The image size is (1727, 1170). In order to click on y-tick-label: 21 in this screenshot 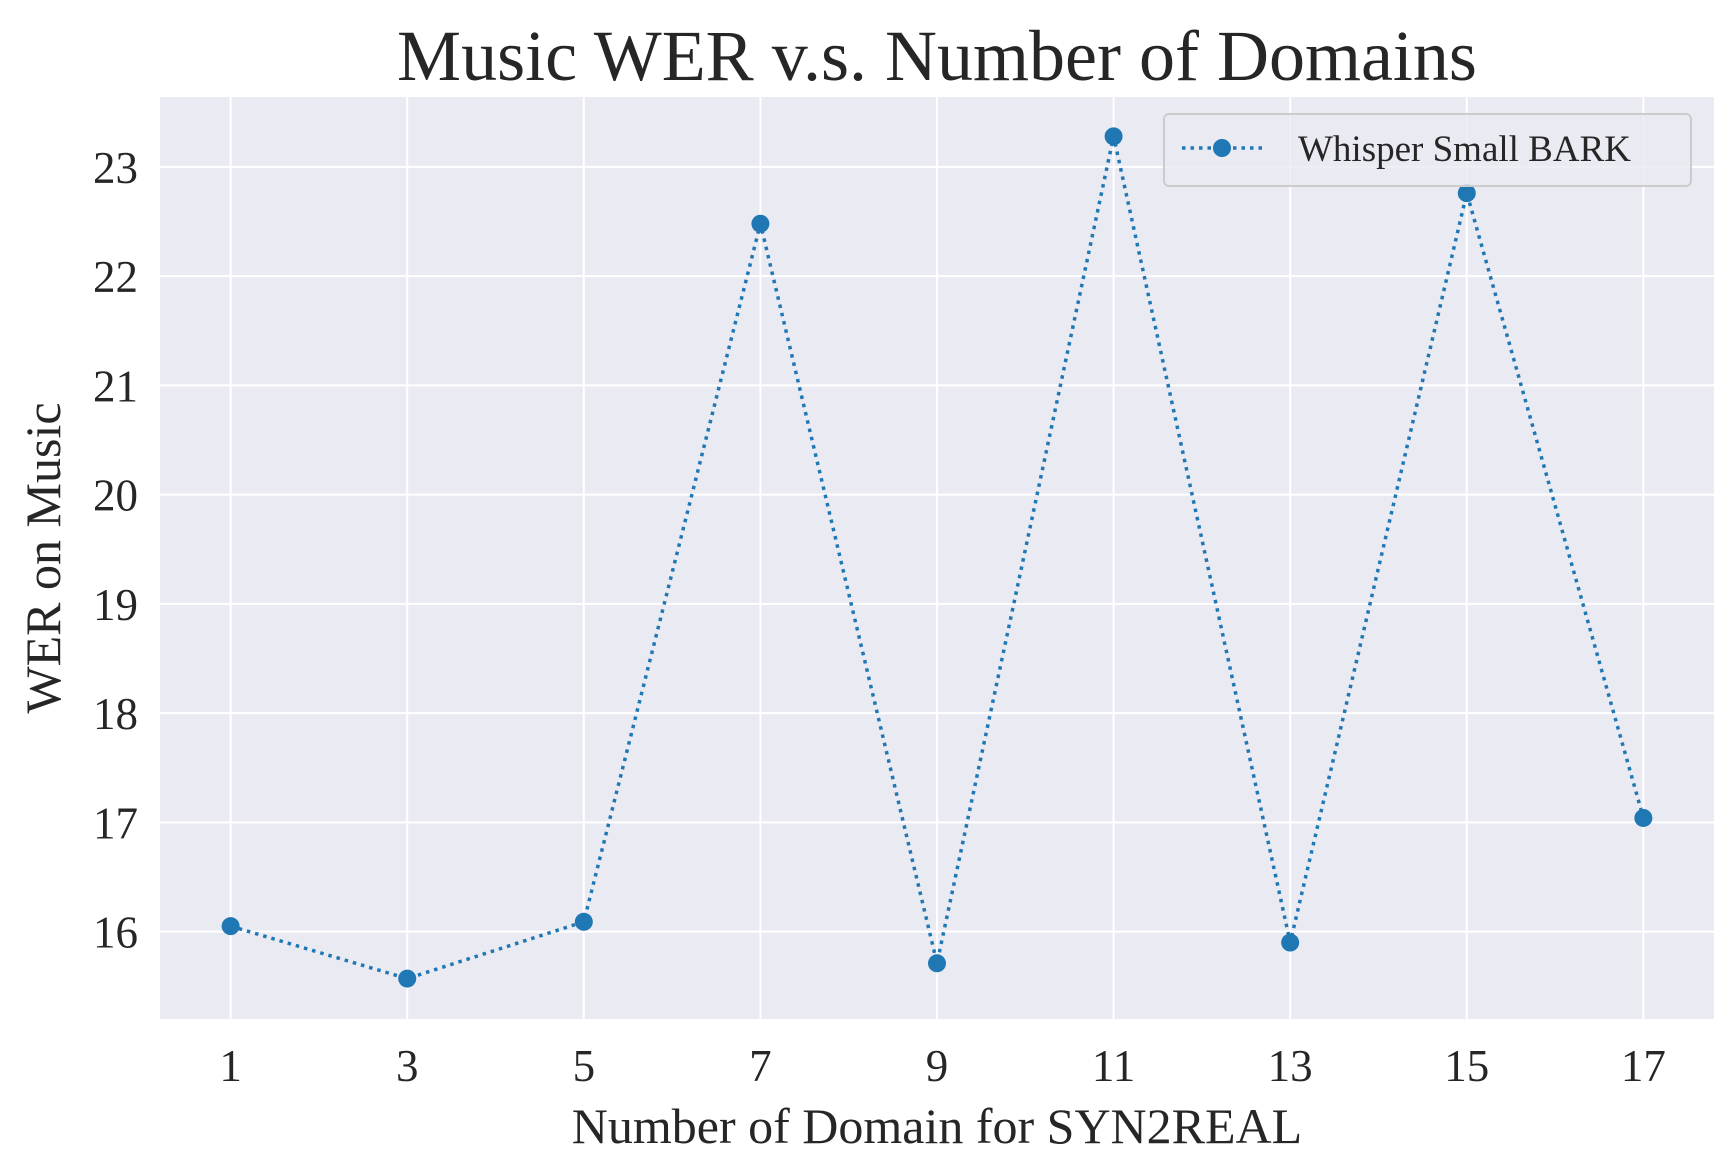, I will do `click(115, 386)`.